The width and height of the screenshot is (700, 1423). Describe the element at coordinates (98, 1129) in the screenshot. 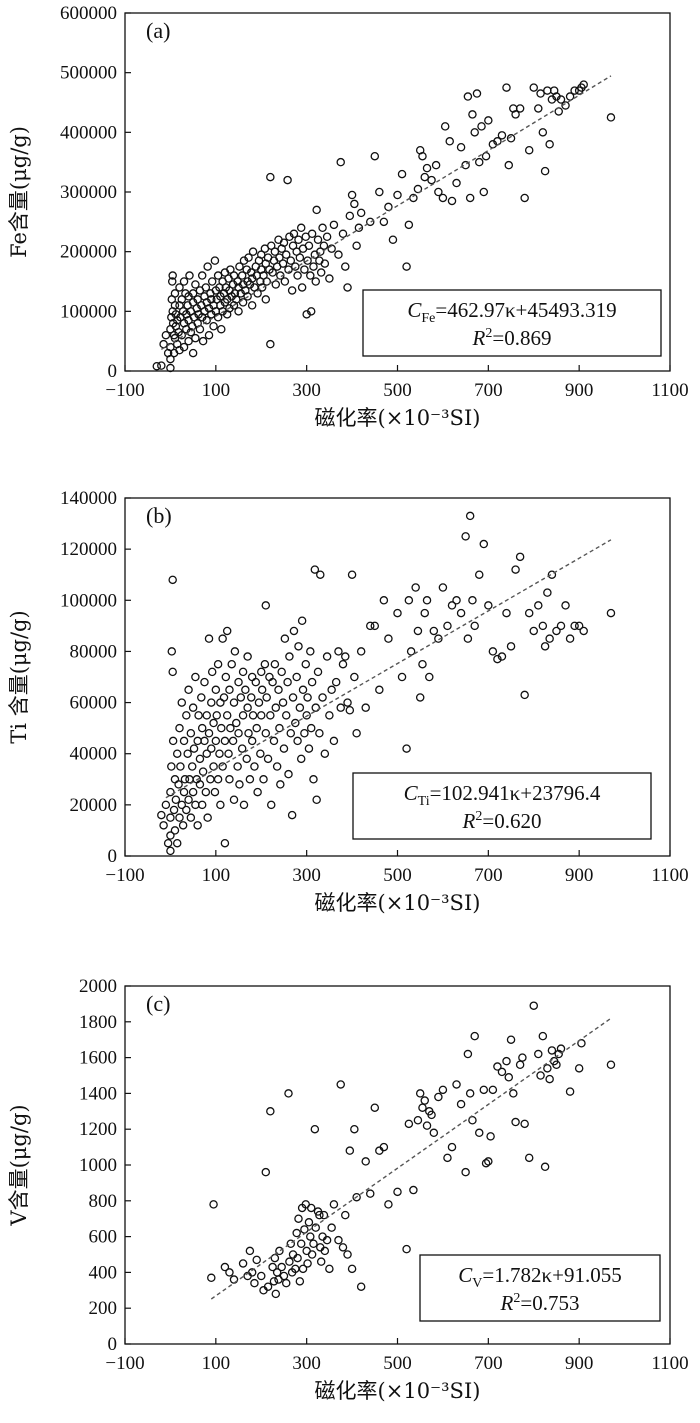

I see `y-tick-label: 1200` at that location.